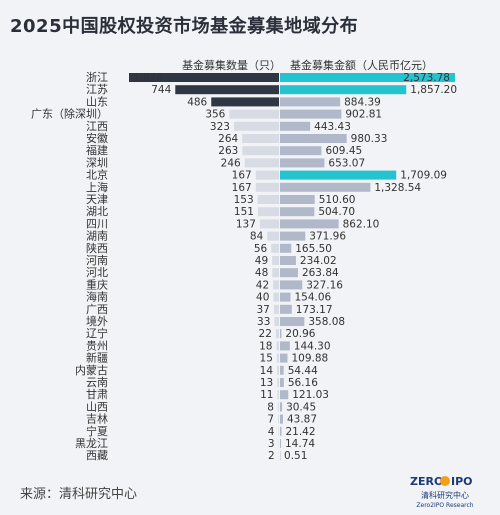  Describe the element at coordinates (97, 419) in the screenshot. I see `category-label: 吉林` at that location.